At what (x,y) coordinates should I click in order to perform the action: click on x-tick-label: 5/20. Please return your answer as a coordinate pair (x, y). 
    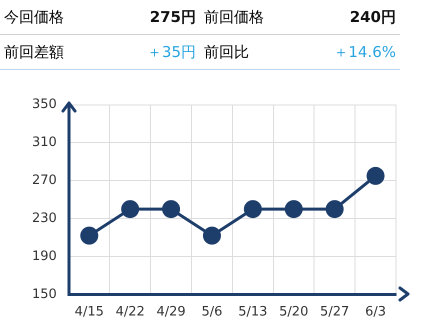
    Looking at the image, I should click on (293, 312).